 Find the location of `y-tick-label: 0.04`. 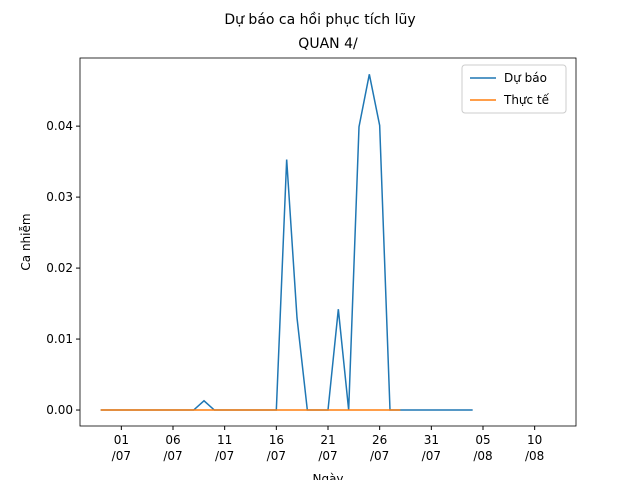

y-tick-label: 0.04 is located at coordinates (59, 126).